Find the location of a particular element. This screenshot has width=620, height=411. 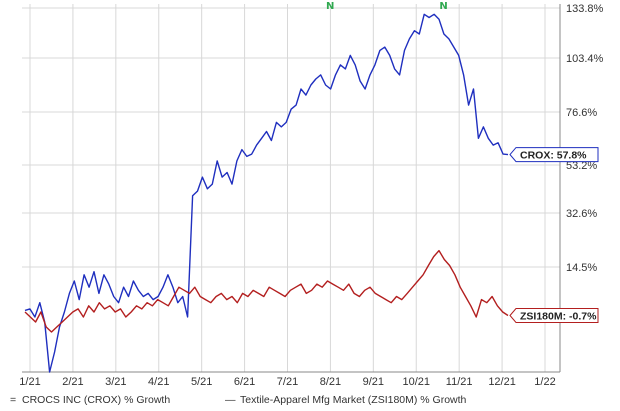

x-tick-label: 2/21 is located at coordinates (72, 382).